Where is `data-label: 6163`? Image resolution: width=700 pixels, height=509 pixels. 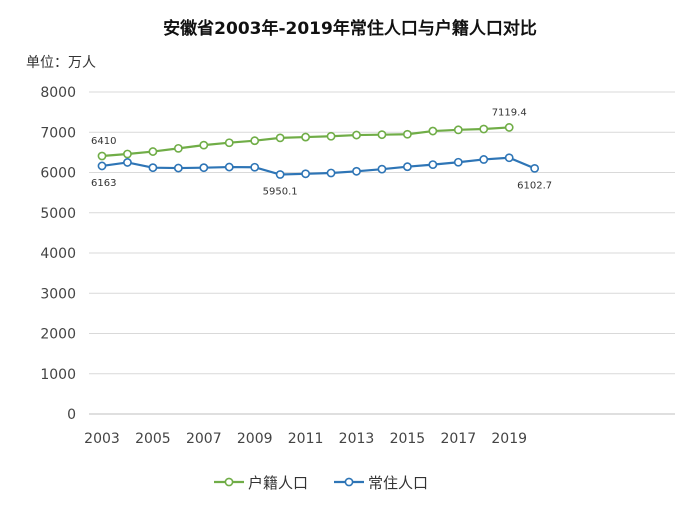 data-label: 6163 is located at coordinates (103, 183).